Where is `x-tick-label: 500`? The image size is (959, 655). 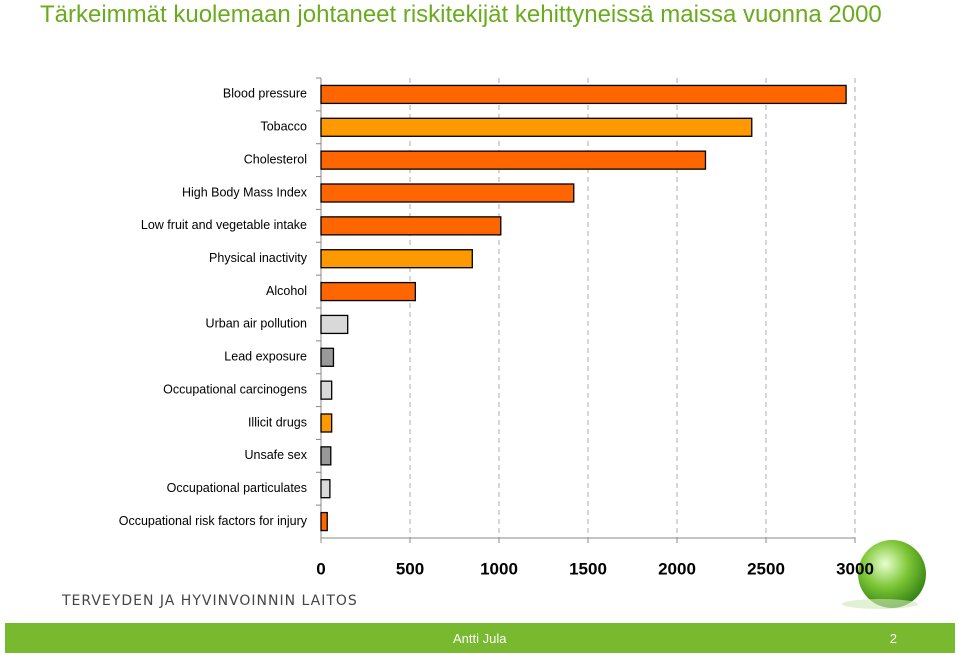 x-tick-label: 500 is located at coordinates (410, 568).